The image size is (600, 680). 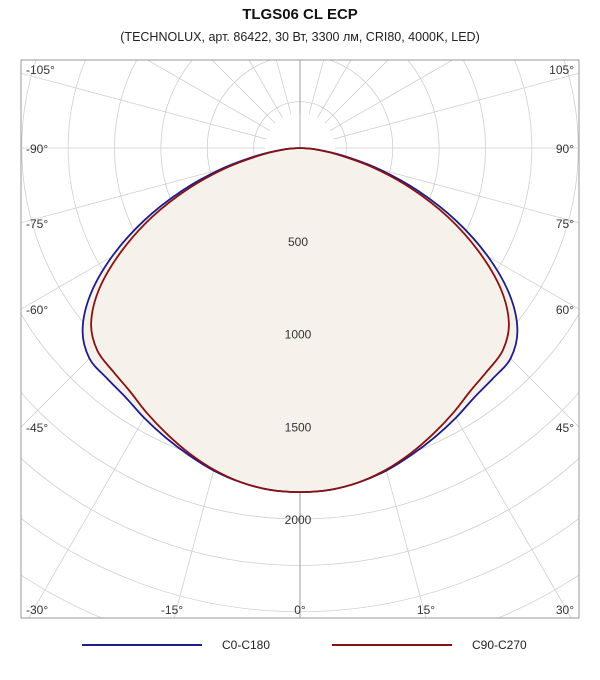 I want to click on angle-label-left: -75°, so click(x=37, y=224).